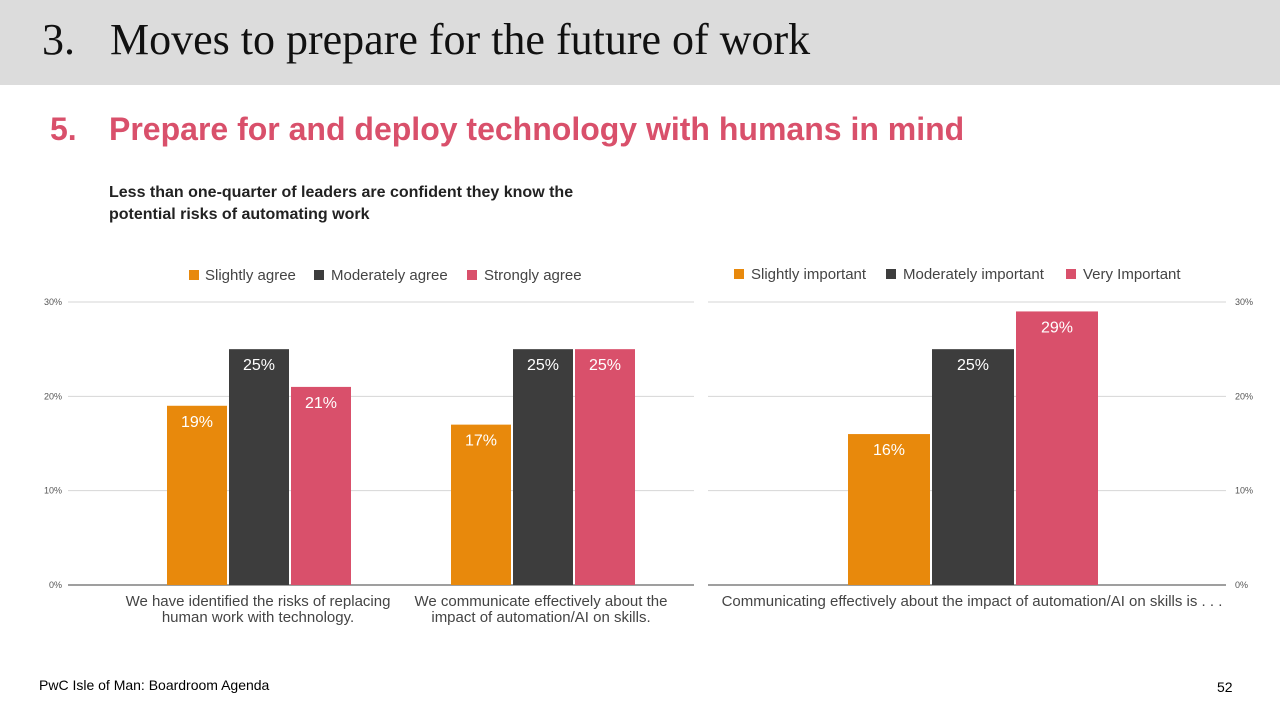 This screenshot has width=1280, height=720. What do you see at coordinates (321, 403) in the screenshot?
I see `bar-value-label: 21%` at bounding box center [321, 403].